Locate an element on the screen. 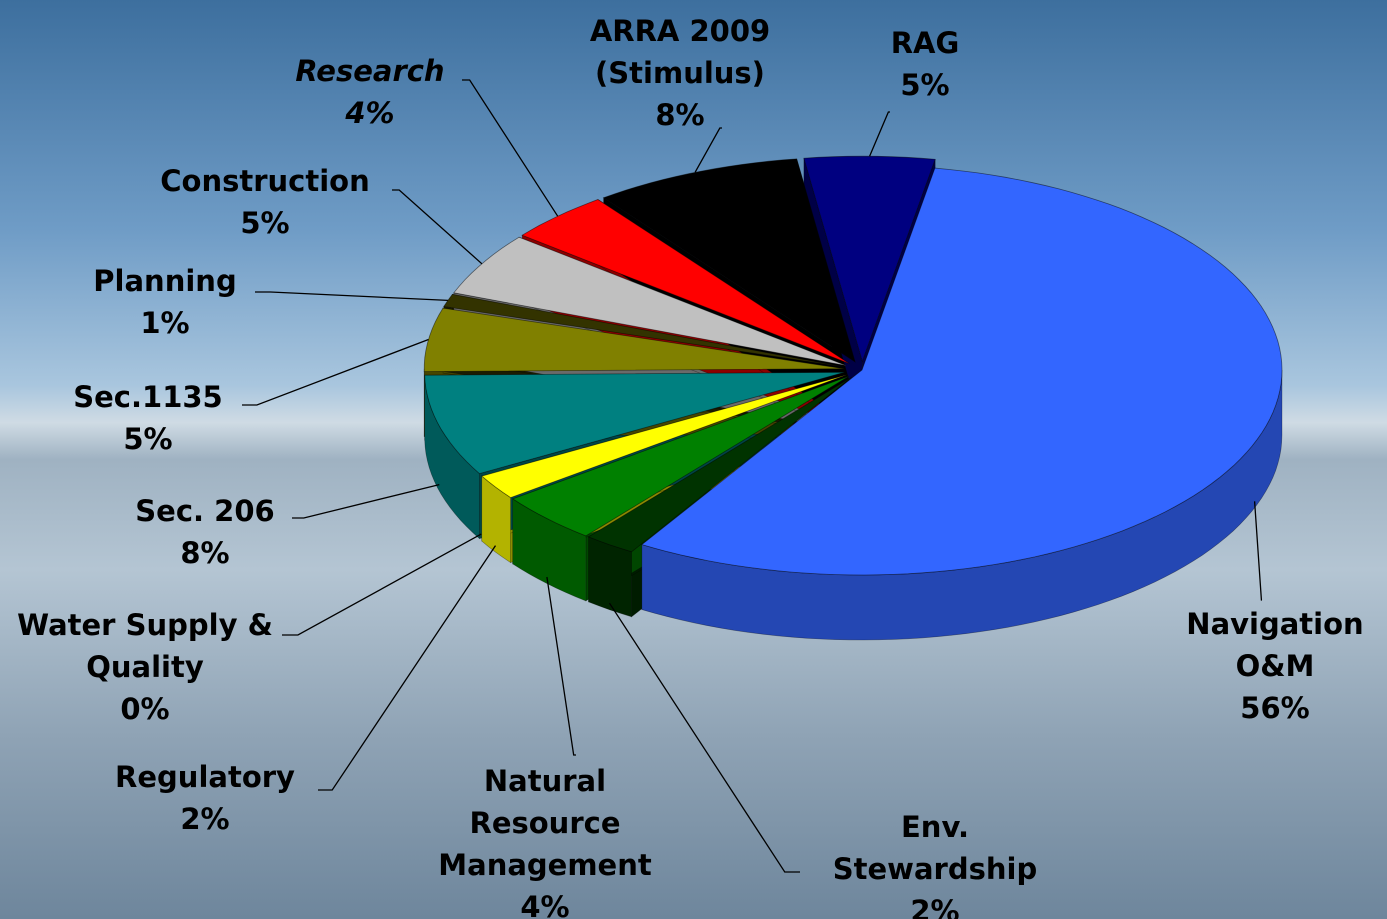  category-label: Planning is located at coordinates (165, 281).